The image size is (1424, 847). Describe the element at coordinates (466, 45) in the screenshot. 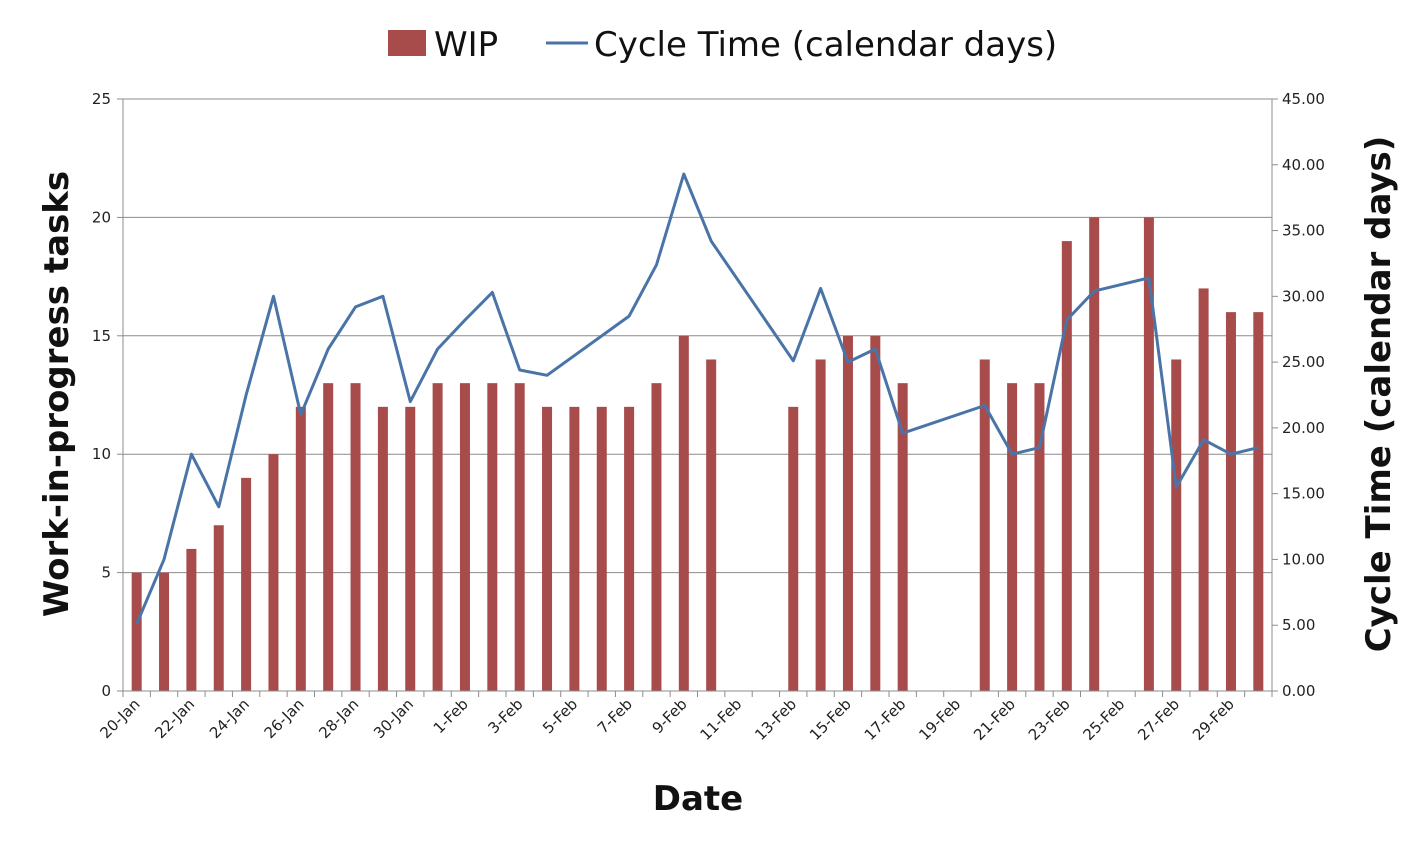

I see `legend-wip-label: WIP` at that location.